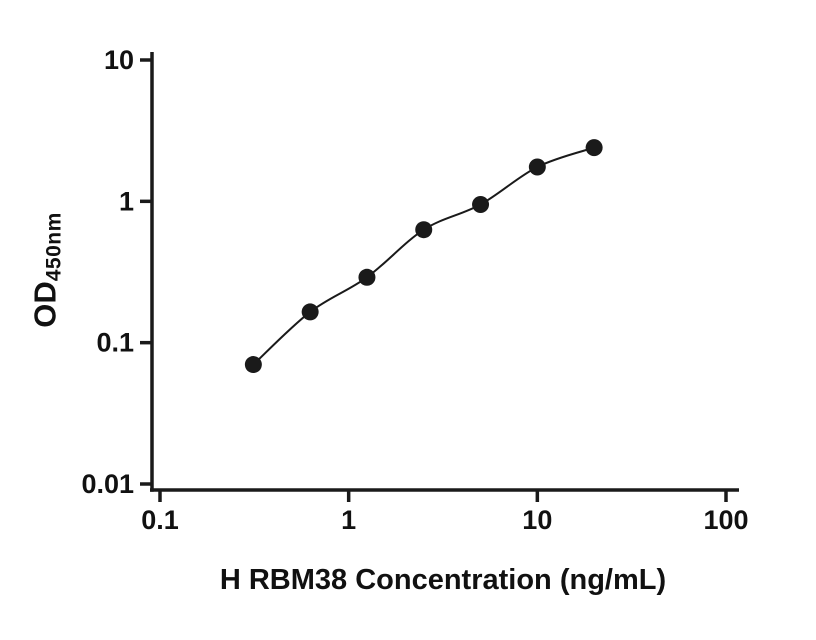 The height and width of the screenshot is (640, 816). I want to click on x-tick-label: 10, so click(537, 520).